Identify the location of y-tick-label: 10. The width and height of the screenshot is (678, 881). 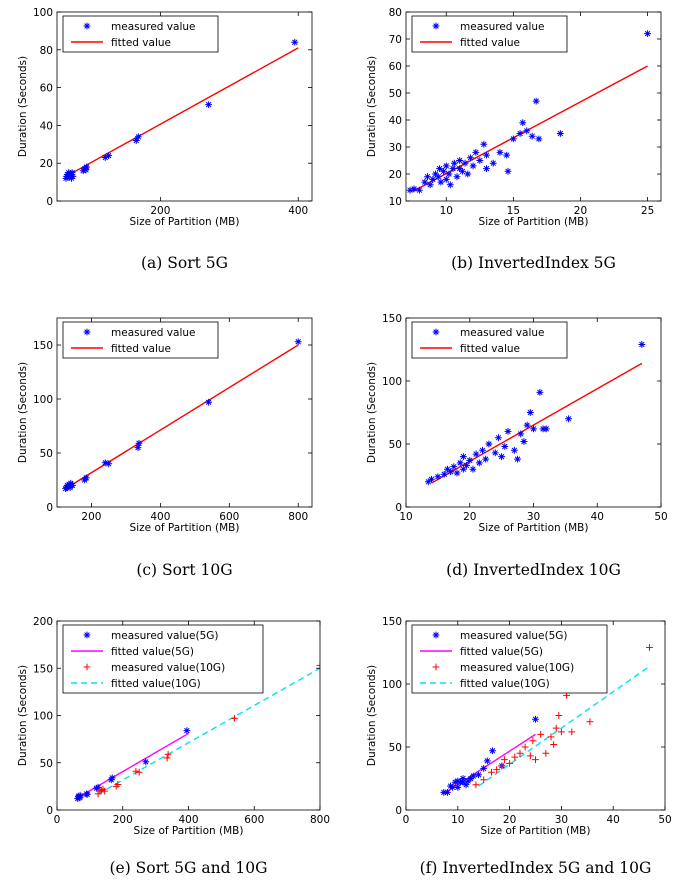
(395, 202).